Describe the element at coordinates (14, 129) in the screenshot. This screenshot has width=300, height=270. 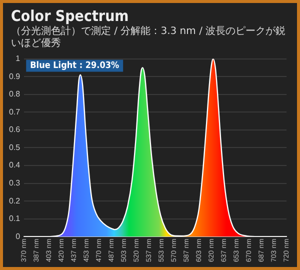
I see `y-tick-label: 0.6` at that location.